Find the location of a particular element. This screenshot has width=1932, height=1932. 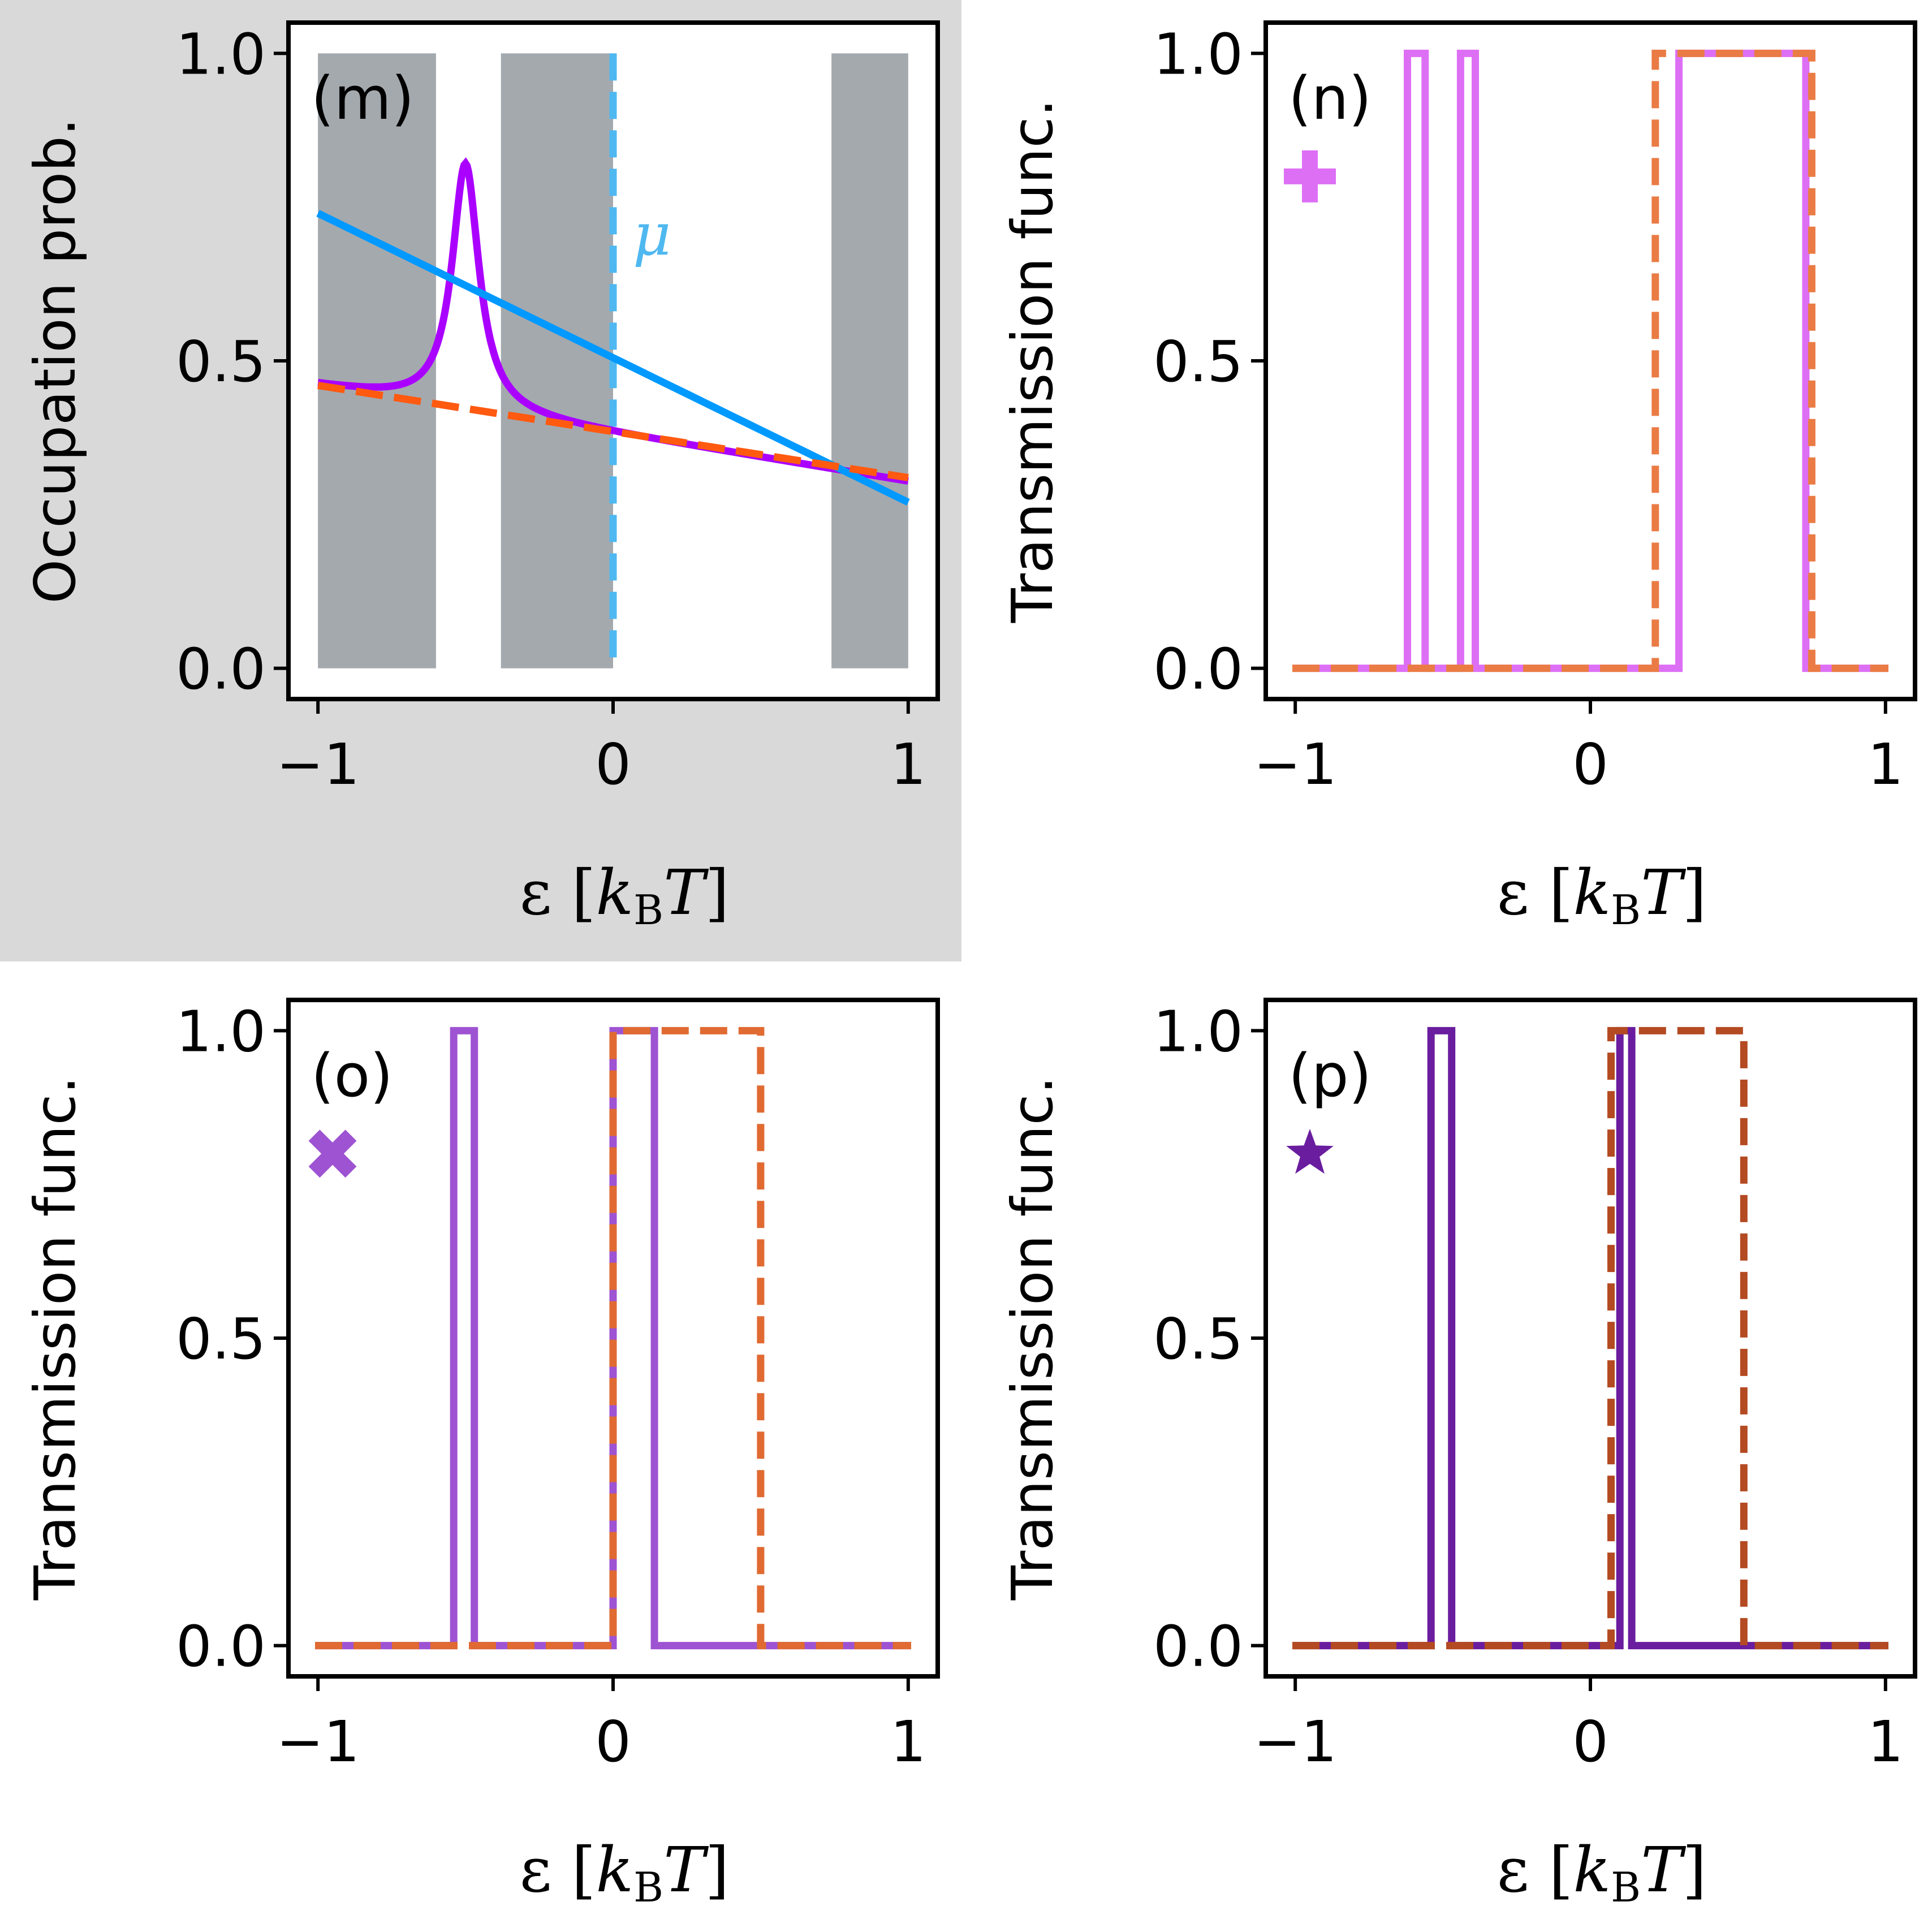

x-shape is located at coordinates (332, 1153).